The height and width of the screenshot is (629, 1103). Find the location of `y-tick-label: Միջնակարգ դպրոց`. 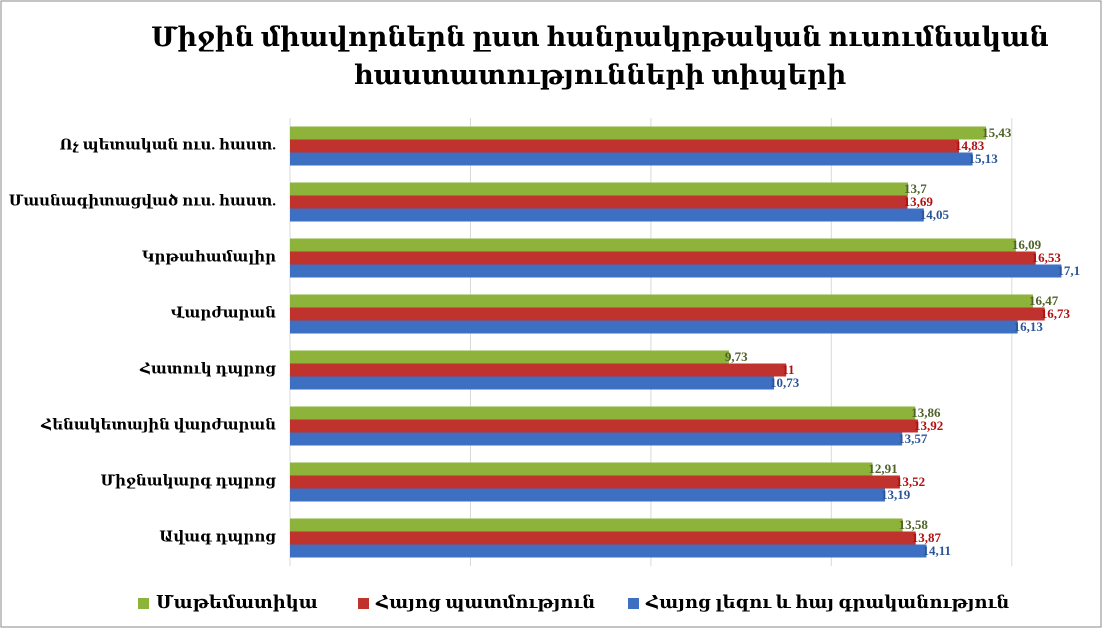

y-tick-label: Միջնակարգ դպրոց is located at coordinates (188, 481).